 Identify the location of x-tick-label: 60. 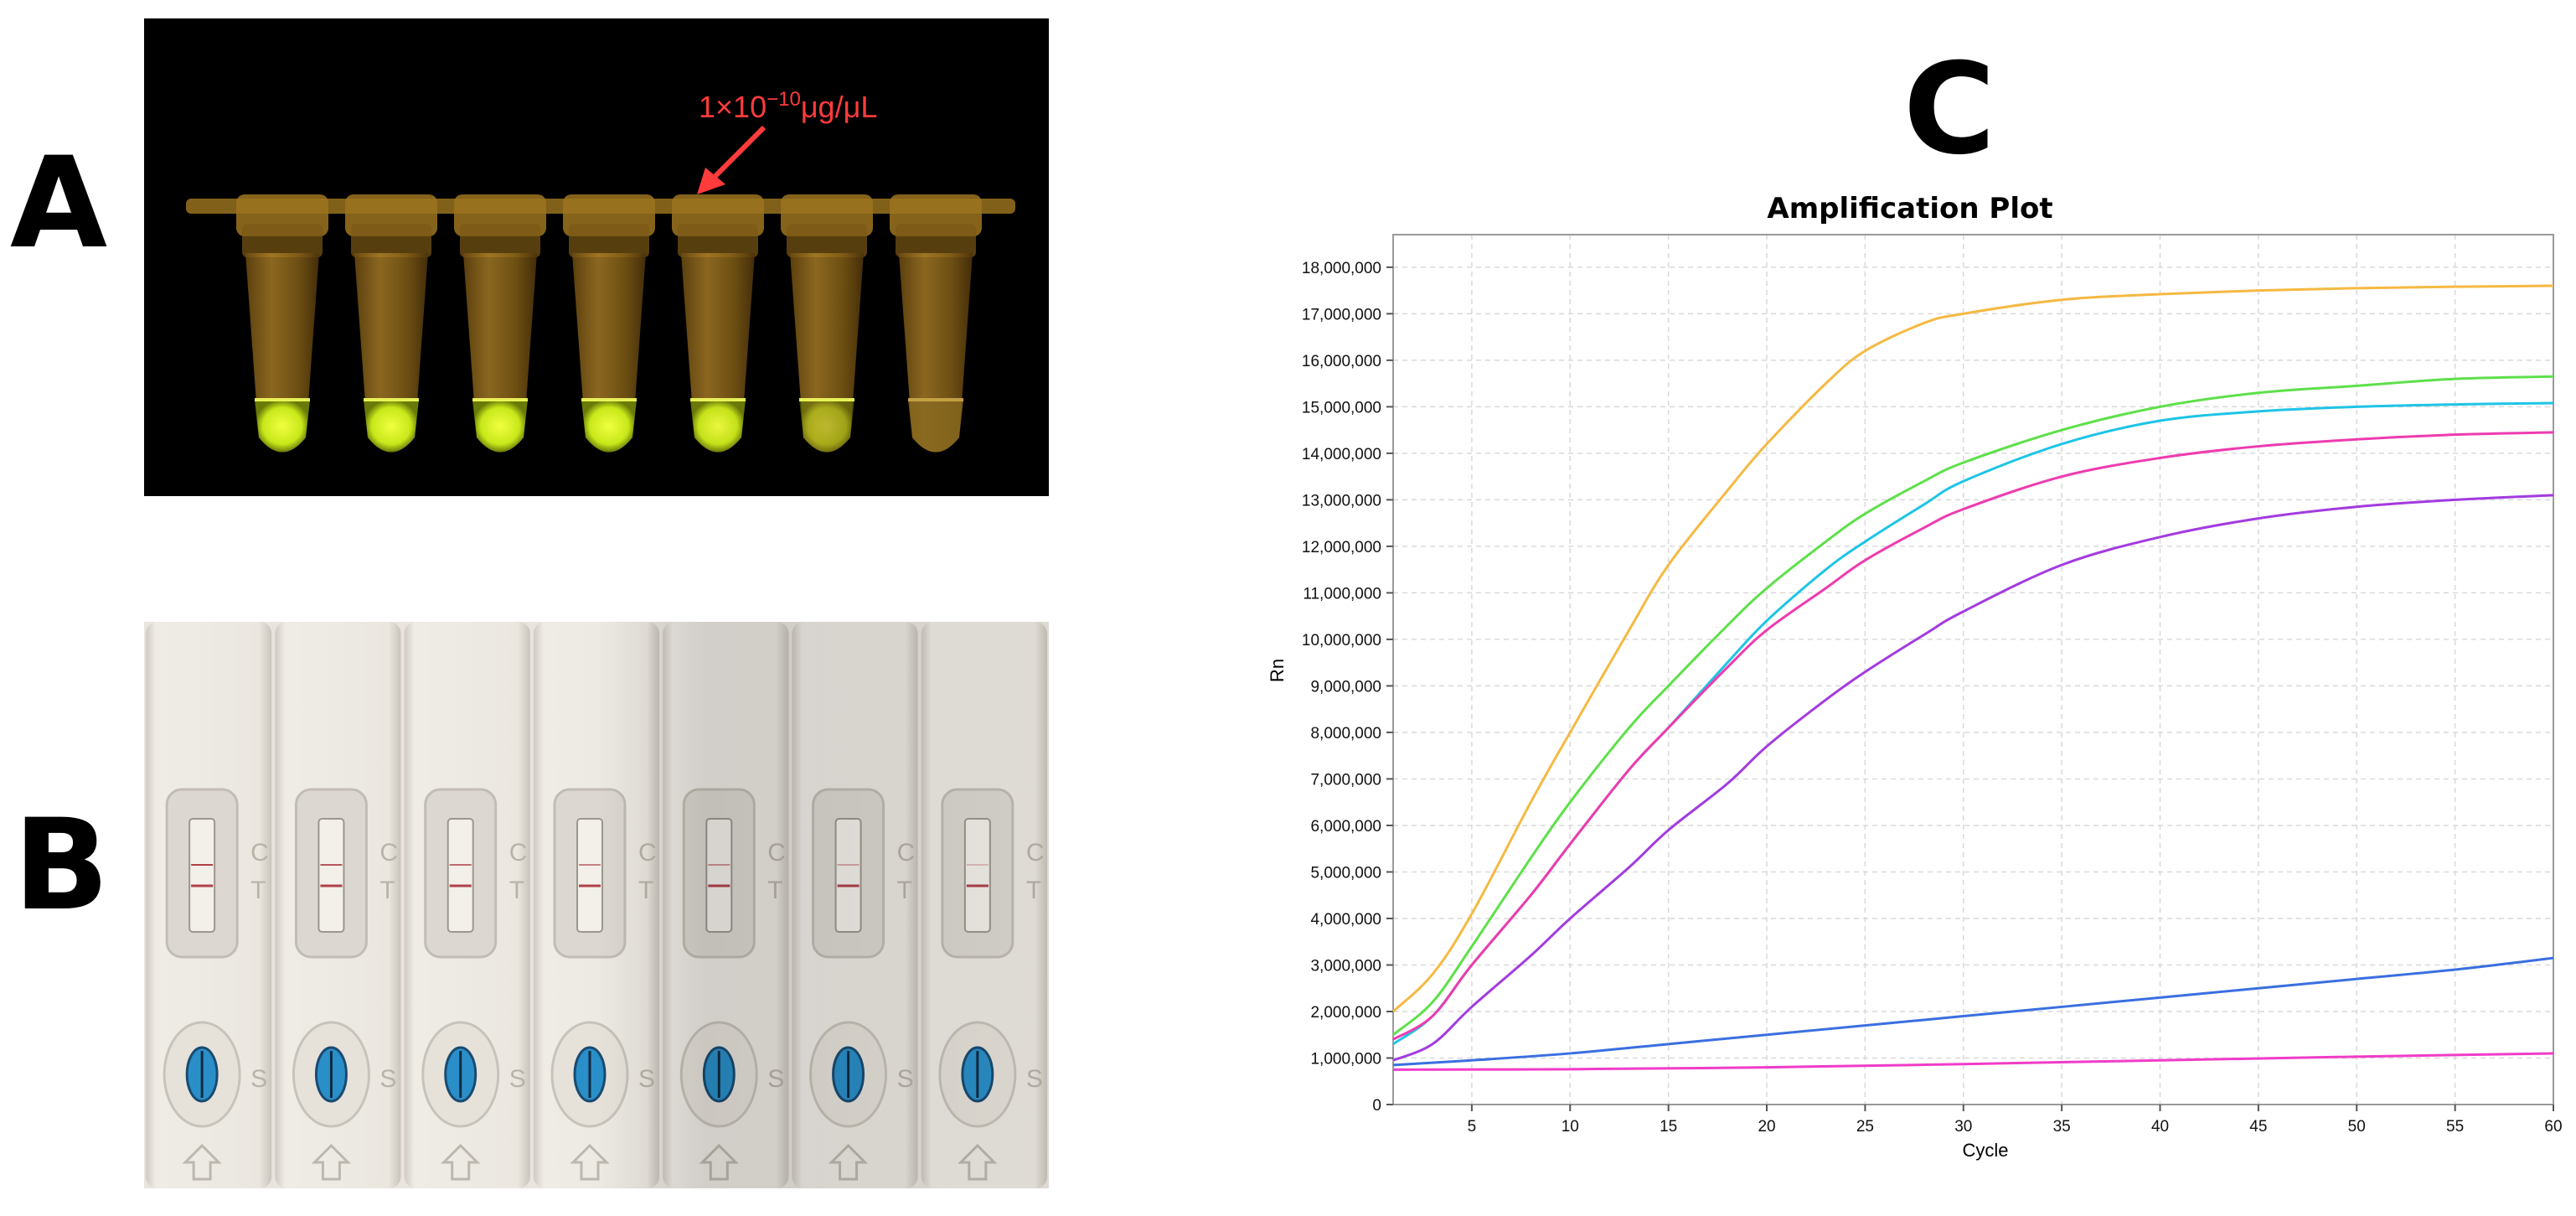
(2553, 1127).